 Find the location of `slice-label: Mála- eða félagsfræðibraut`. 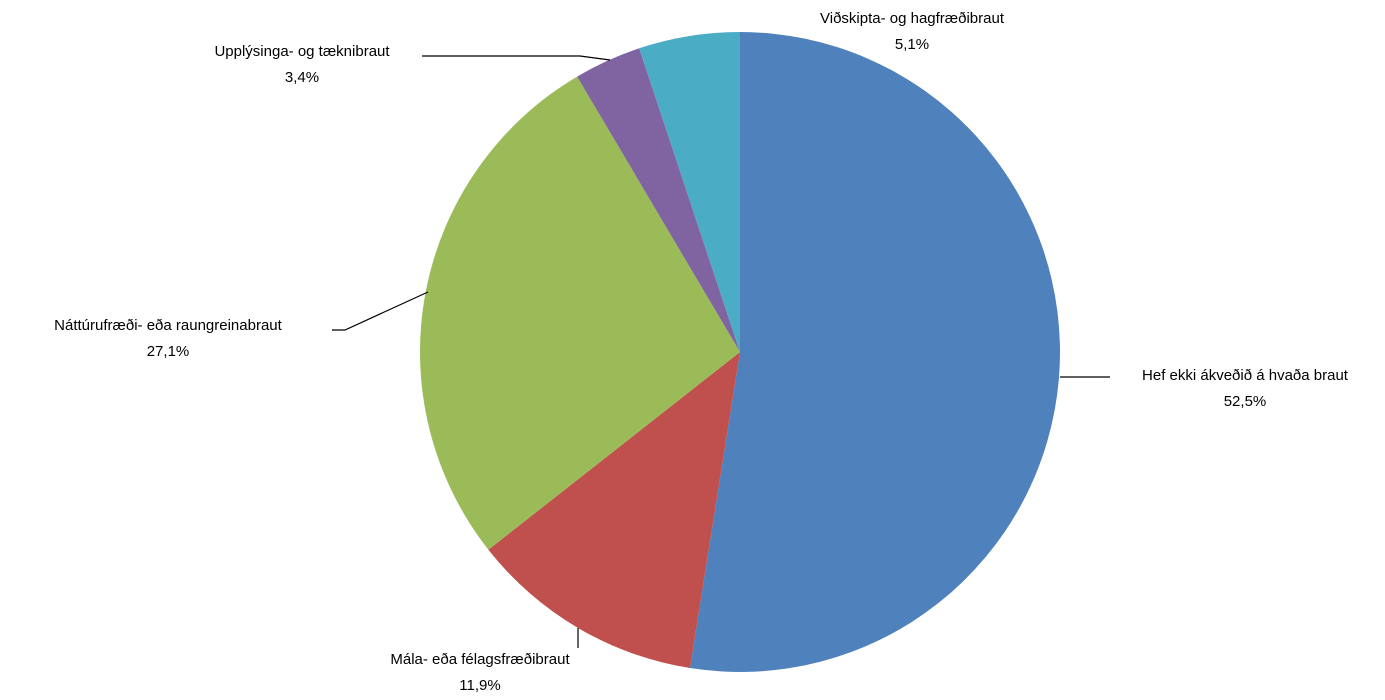

slice-label: Mála- eða félagsfræðibraut is located at coordinates (480, 659).